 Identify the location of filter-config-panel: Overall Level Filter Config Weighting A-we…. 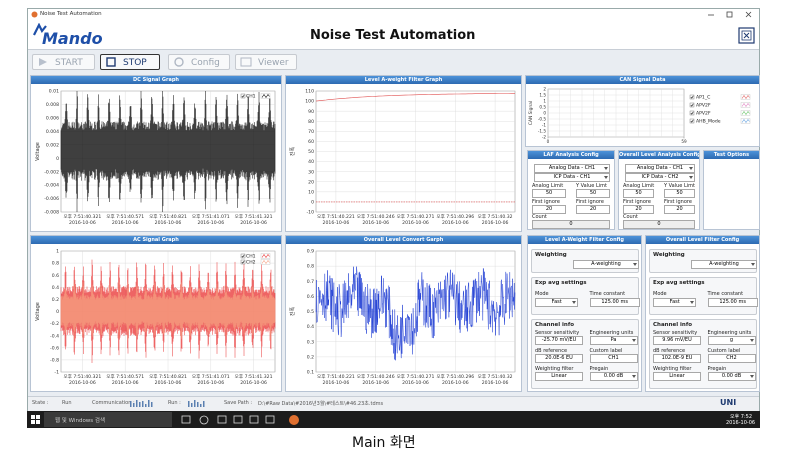
(702, 313).